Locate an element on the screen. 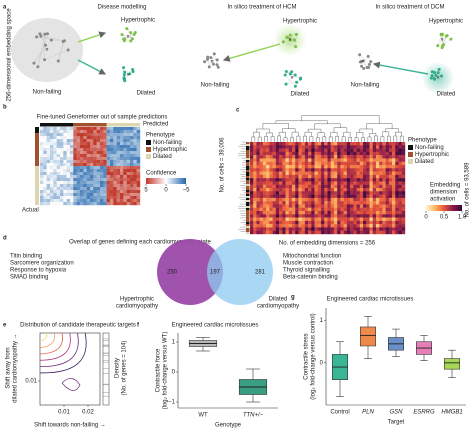 This screenshot has height=434, width=474. centroid: × is located at coordinates (47, 51).